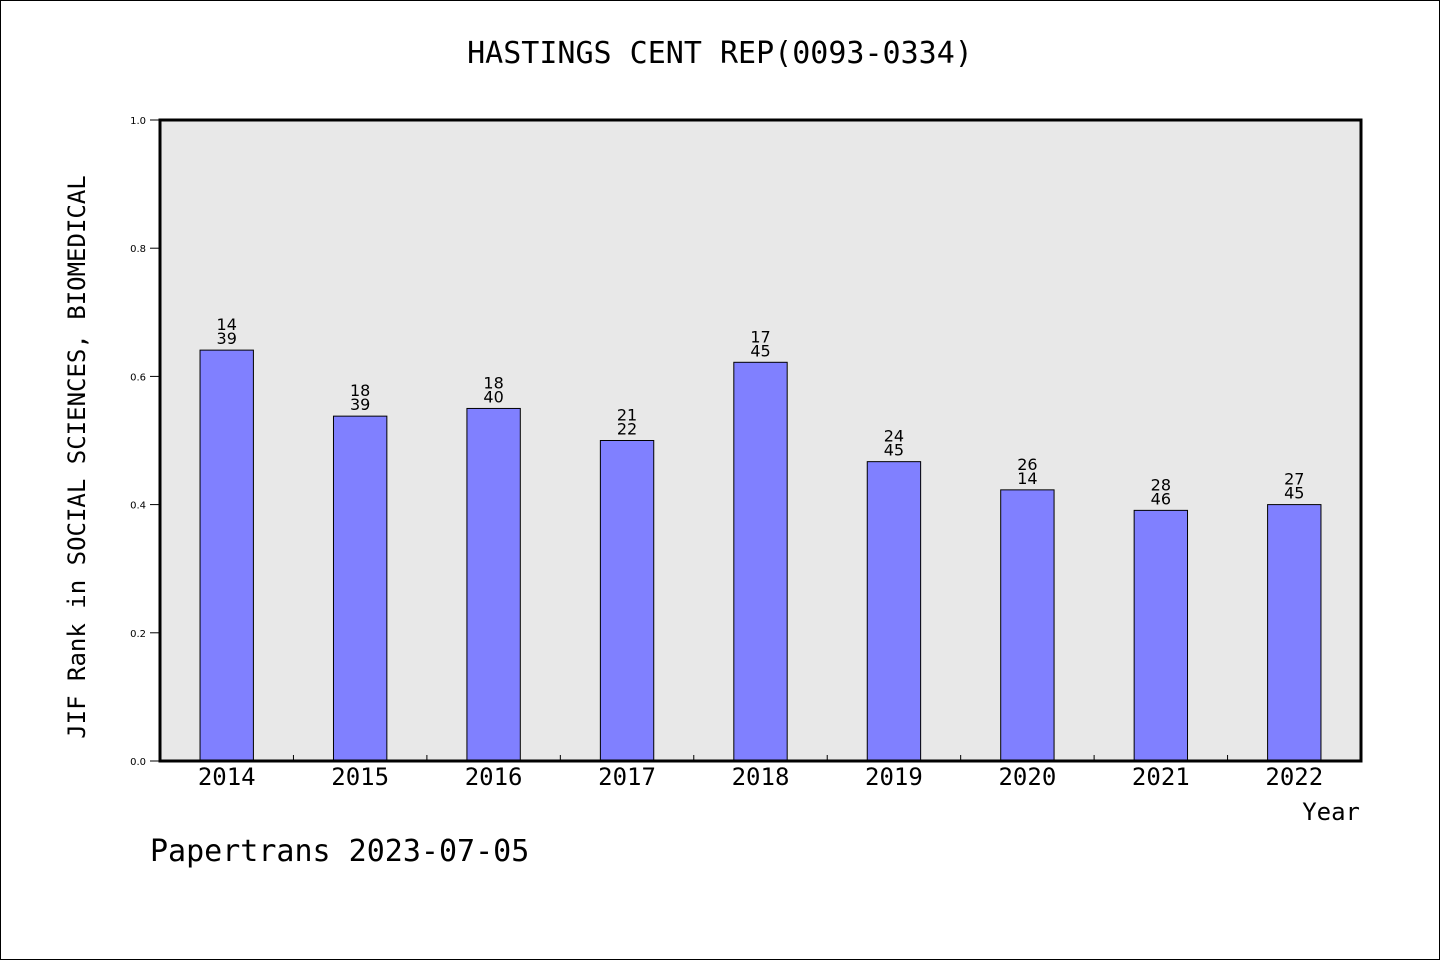 The image size is (1440, 960). Describe the element at coordinates (138, 506) in the screenshot. I see `y-tick-label: 0.4` at that location.